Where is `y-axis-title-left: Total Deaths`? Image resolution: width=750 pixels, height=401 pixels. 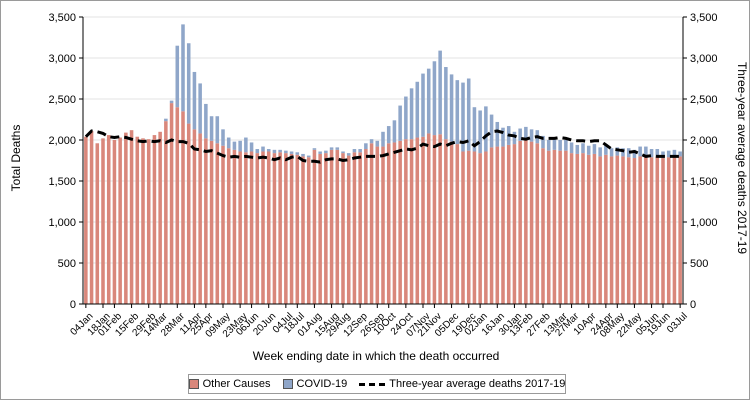
y-axis-title-left: Total Deaths is located at coordinates (16, 158).